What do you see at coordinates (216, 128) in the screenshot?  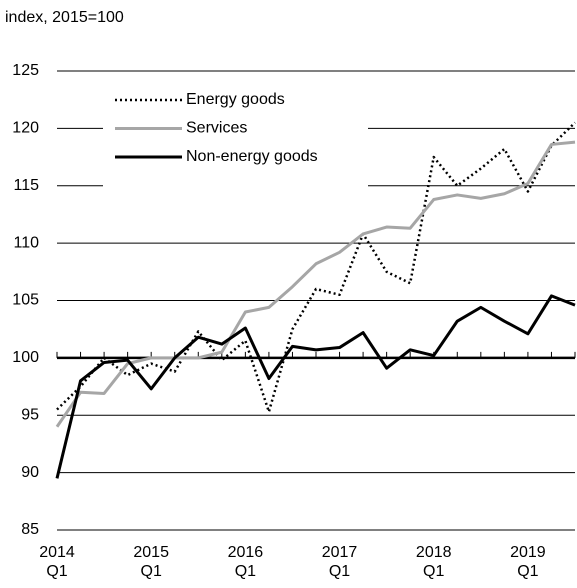 I see `legend-label: Services` at bounding box center [216, 128].